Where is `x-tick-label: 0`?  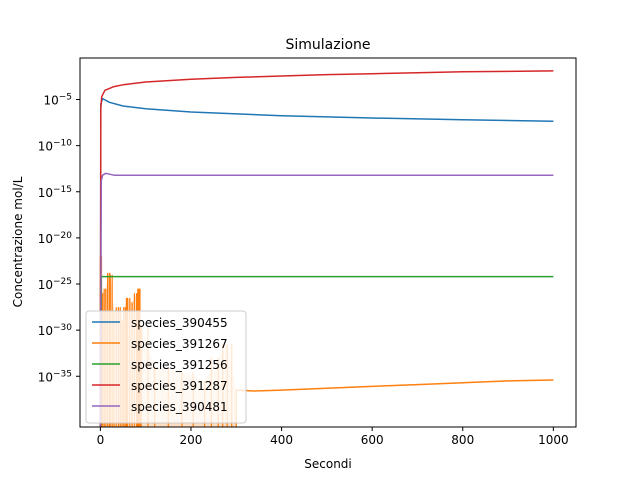
x-tick-label: 0 is located at coordinates (101, 440).